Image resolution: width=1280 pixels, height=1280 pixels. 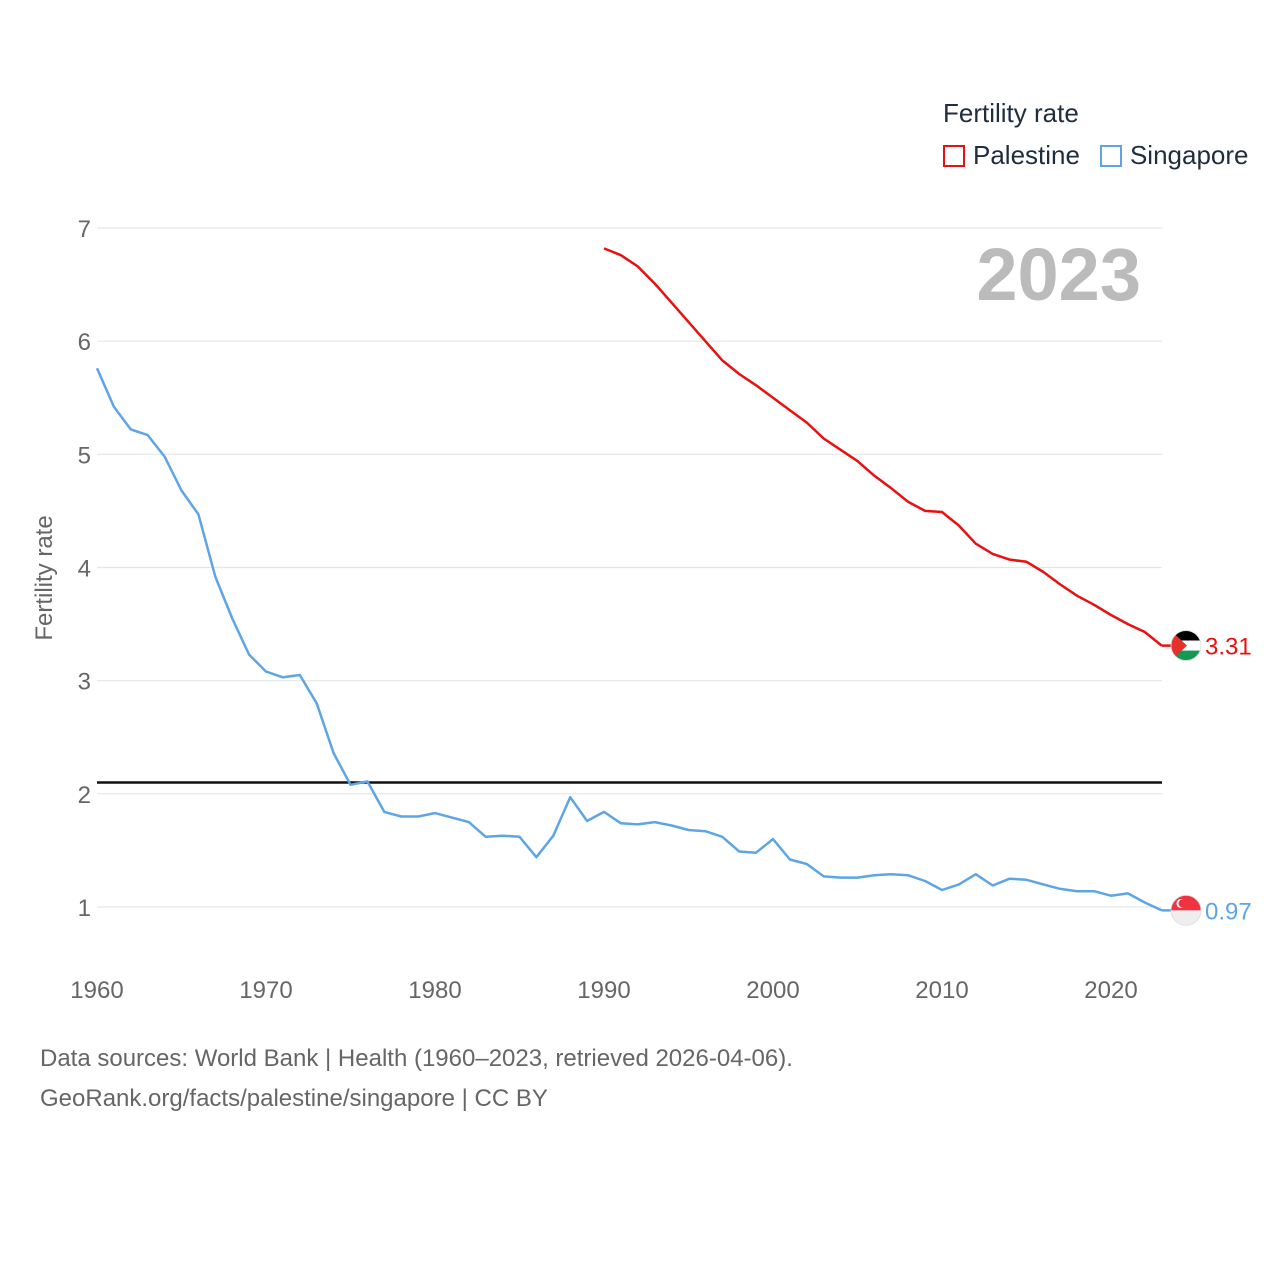 What do you see at coordinates (1186, 655) in the screenshot?
I see `flag-stripe-green` at bounding box center [1186, 655].